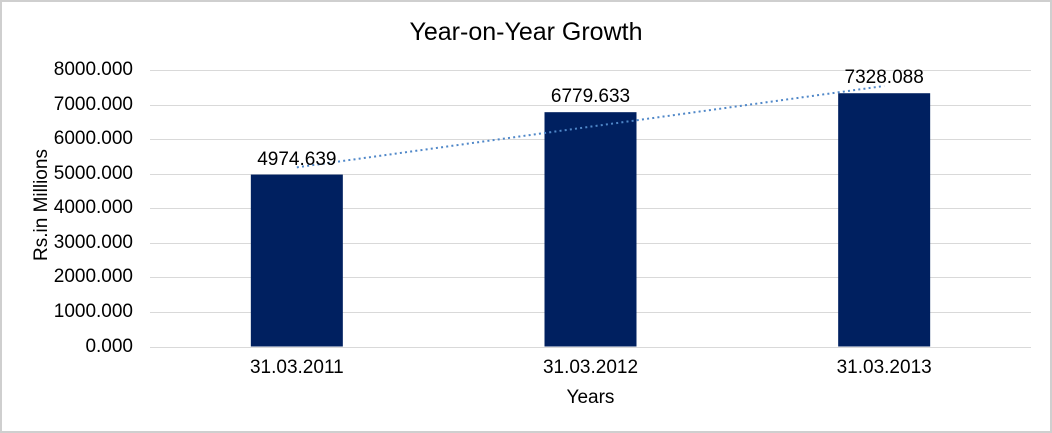 This screenshot has width=1052, height=433. I want to click on x-axis-title: Years, so click(590, 397).